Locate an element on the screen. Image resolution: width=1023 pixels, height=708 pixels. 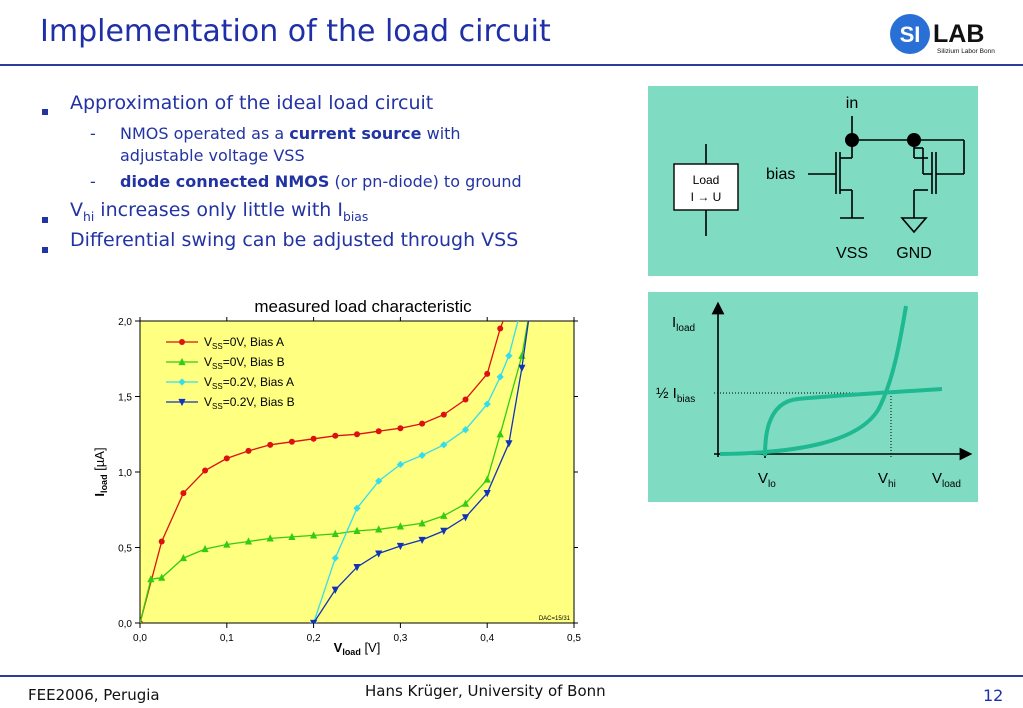
y-tick-label: 1,5 is located at coordinates (125, 398).